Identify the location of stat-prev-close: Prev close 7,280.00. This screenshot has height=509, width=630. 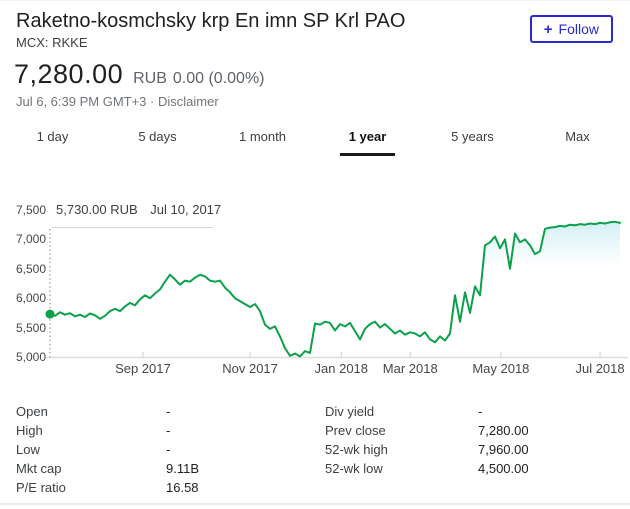
(427, 430).